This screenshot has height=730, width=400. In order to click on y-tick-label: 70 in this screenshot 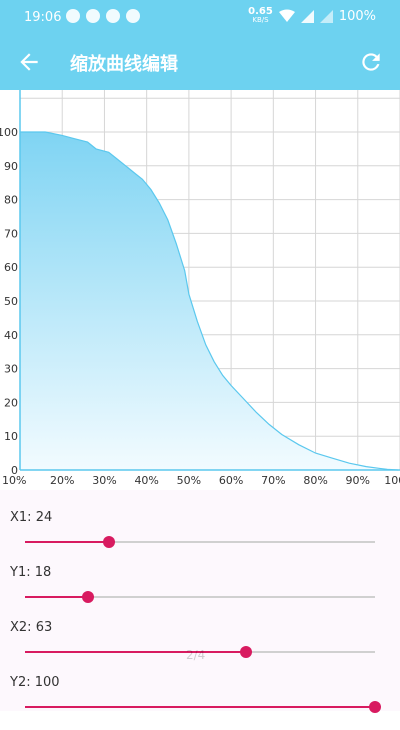, I will do `click(11, 233)`.